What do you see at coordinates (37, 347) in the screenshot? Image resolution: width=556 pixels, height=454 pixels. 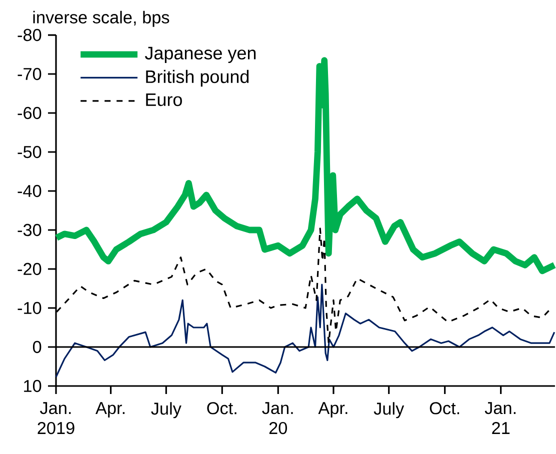 I see `y-tick-label: 0` at bounding box center [37, 347].